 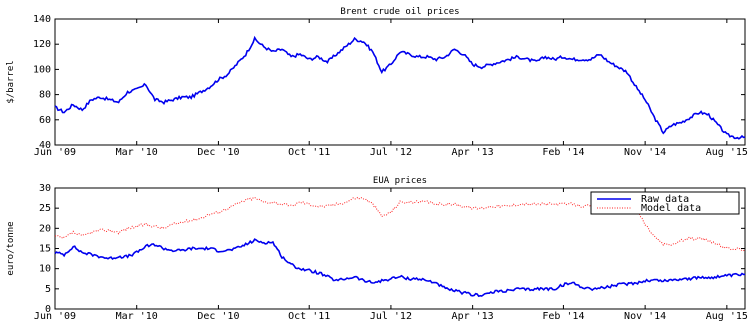 What do you see at coordinates (45, 208) in the screenshot?
I see `y-tick-label: 25` at bounding box center [45, 208].